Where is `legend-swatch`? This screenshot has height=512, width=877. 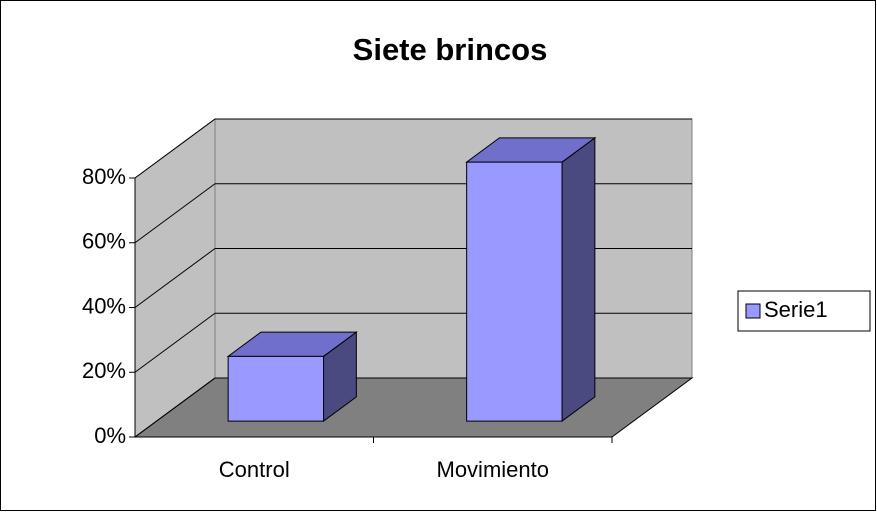
legend-swatch is located at coordinates (753, 311).